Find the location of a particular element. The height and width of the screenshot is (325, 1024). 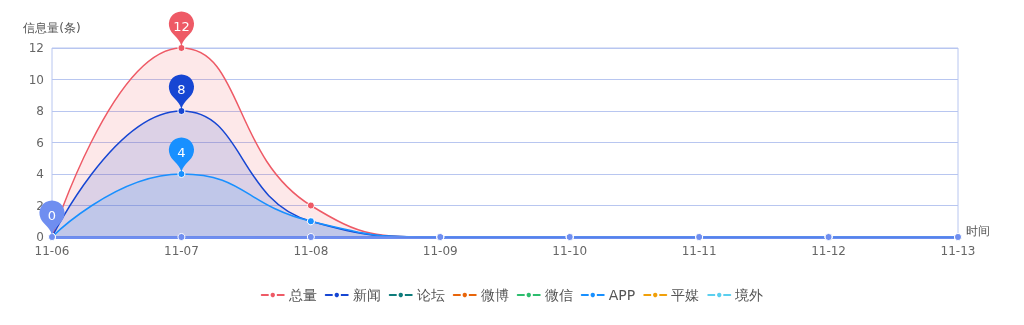

legend-label: APP is located at coordinates (622, 295).